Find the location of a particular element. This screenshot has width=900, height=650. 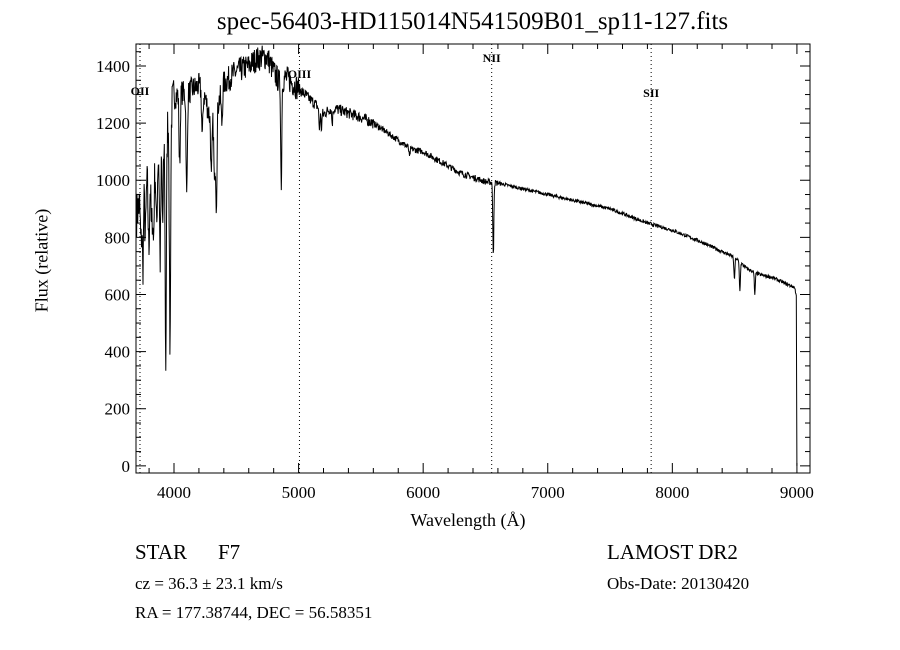

object-subclass: F7 is located at coordinates (229, 552).